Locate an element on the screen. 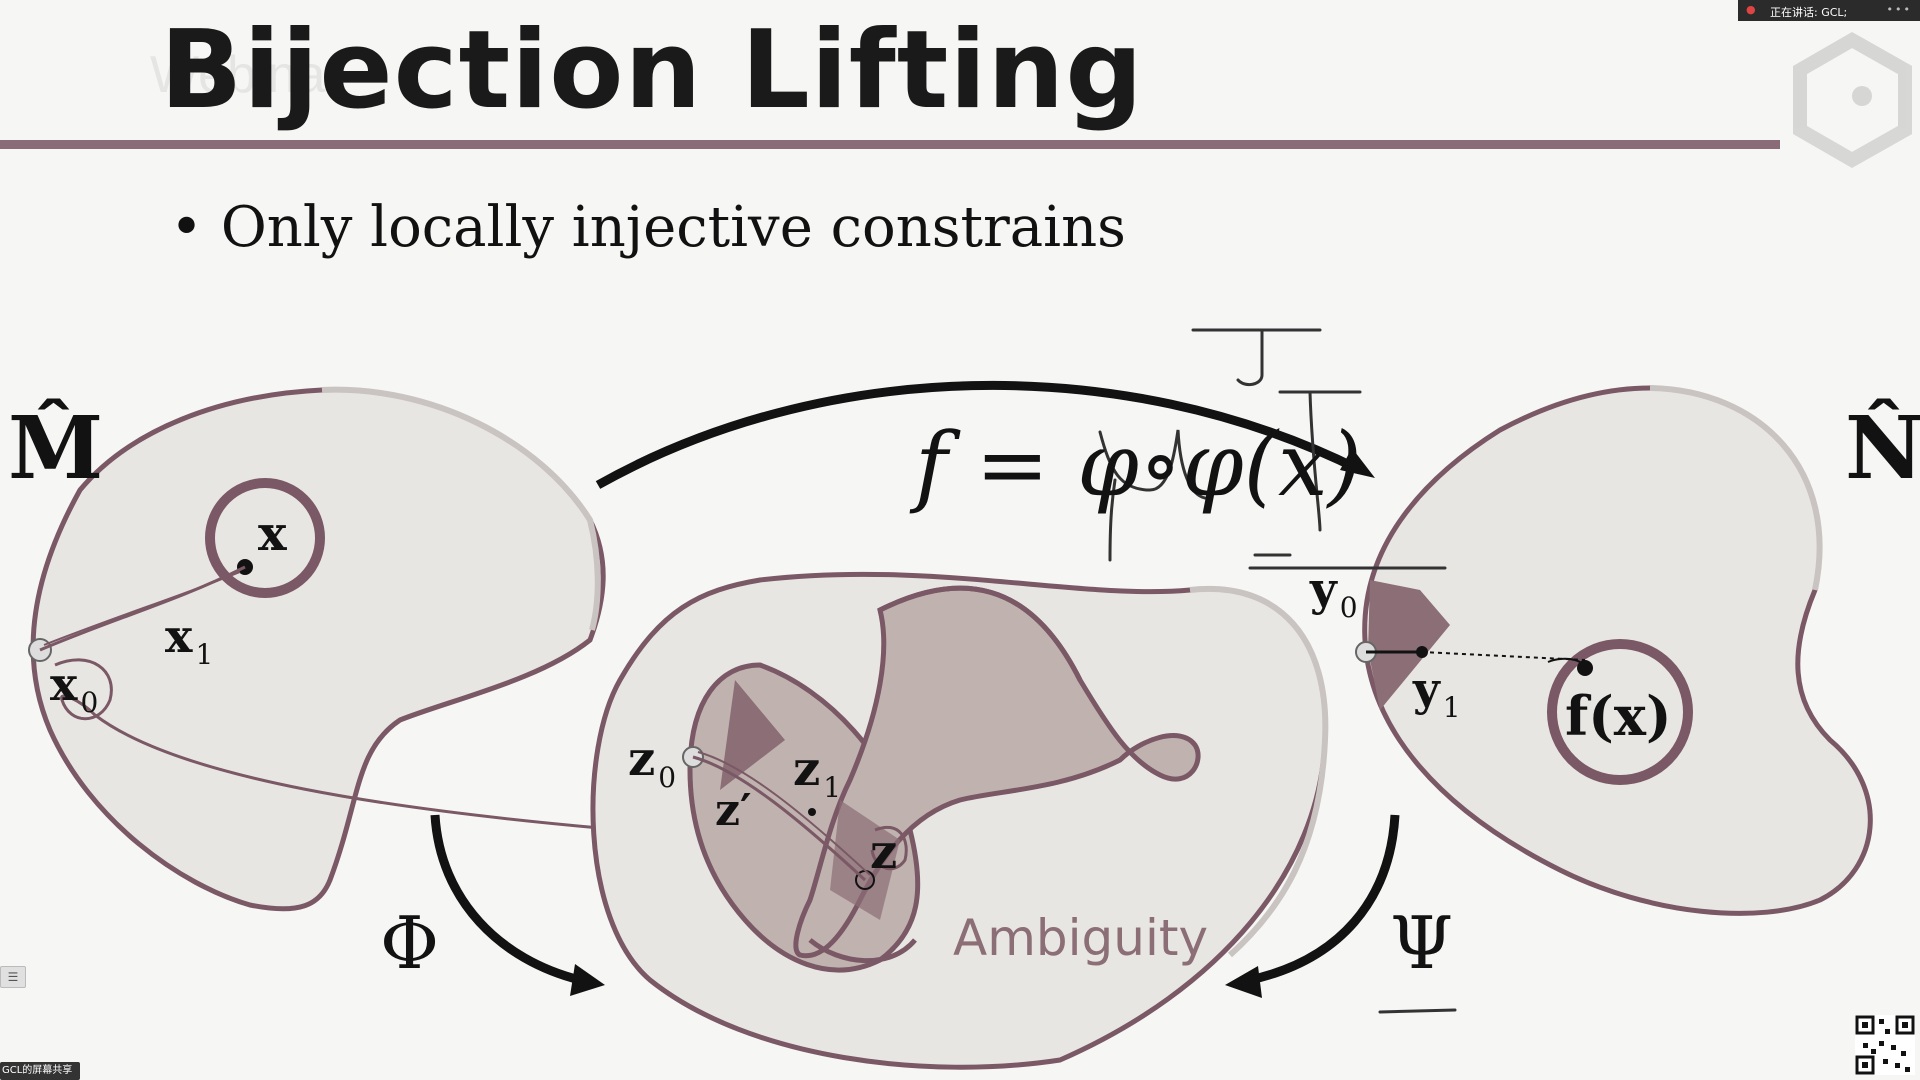  path-y1-fx is located at coordinates (1503, 656).